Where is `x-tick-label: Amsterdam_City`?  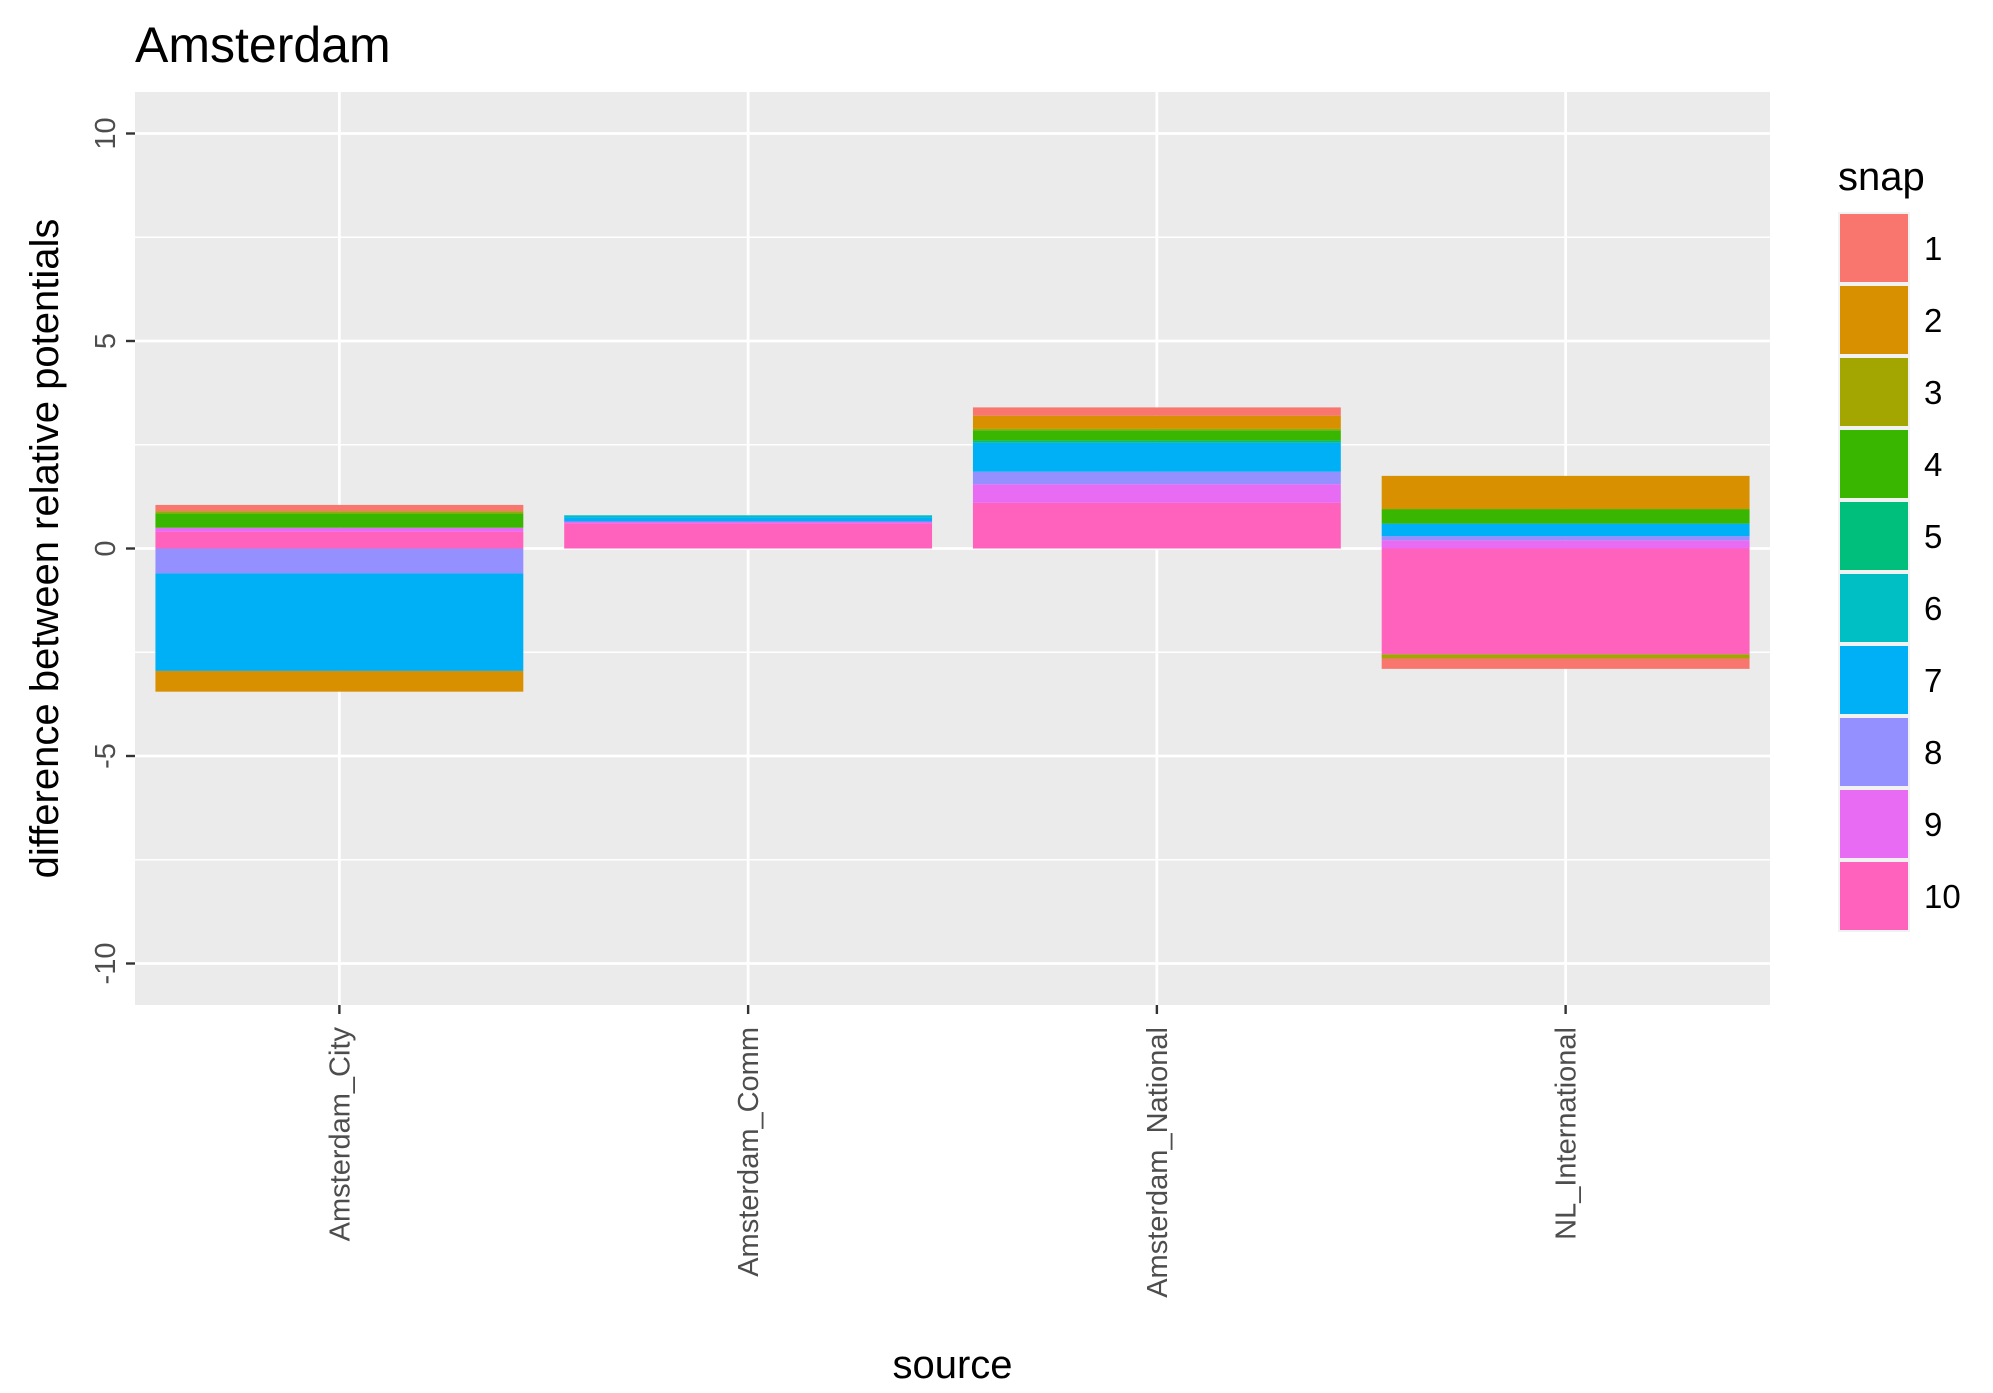
x-tick-label: Amsterdam_City is located at coordinates (340, 1134).